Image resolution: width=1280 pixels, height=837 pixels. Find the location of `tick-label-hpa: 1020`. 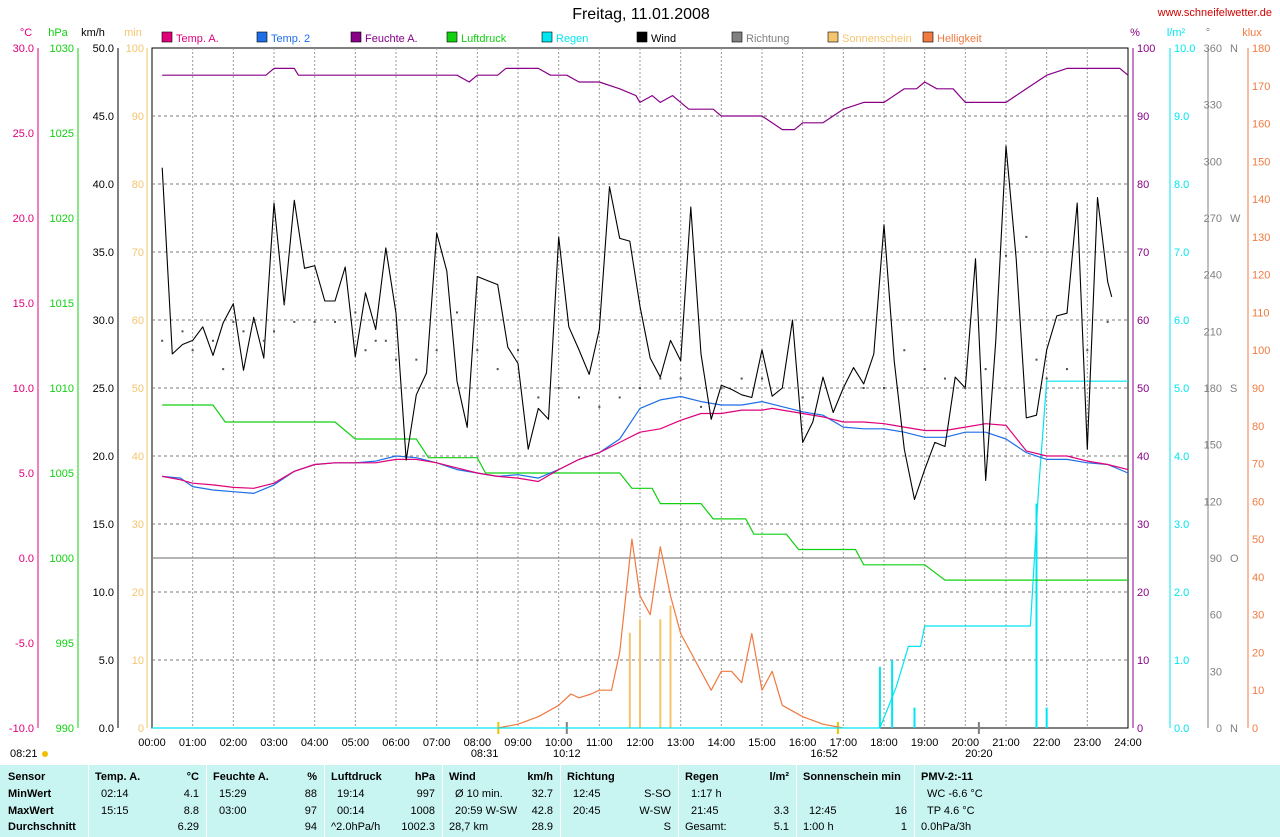

tick-label-hpa: 1020 is located at coordinates (62, 219).